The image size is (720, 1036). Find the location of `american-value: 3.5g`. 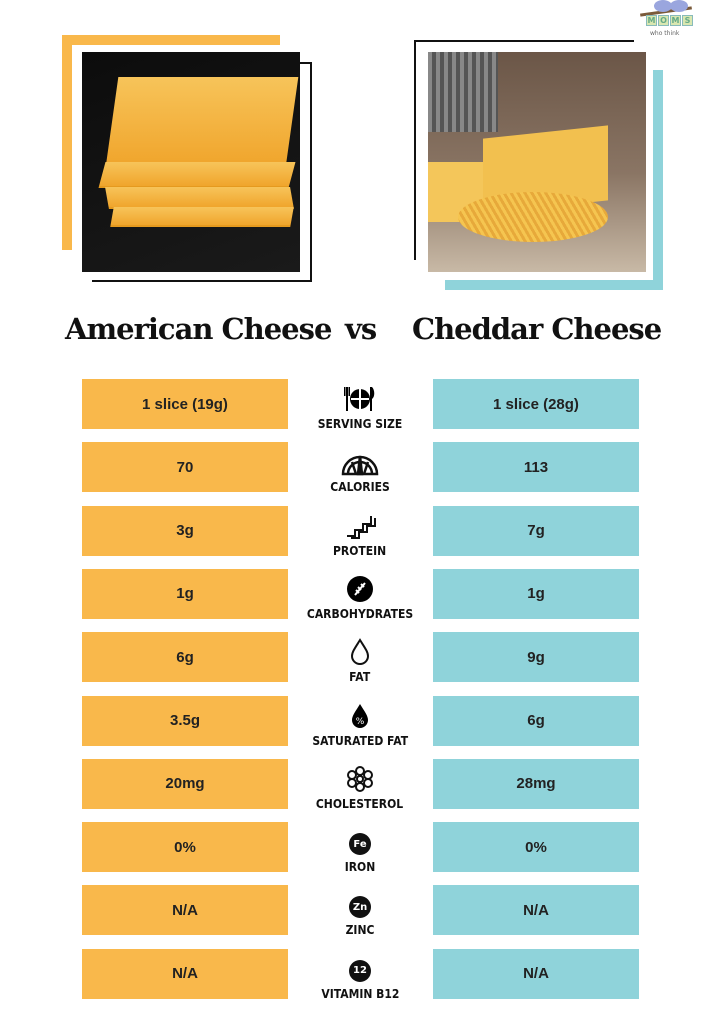

american-value: 3.5g is located at coordinates (185, 720).